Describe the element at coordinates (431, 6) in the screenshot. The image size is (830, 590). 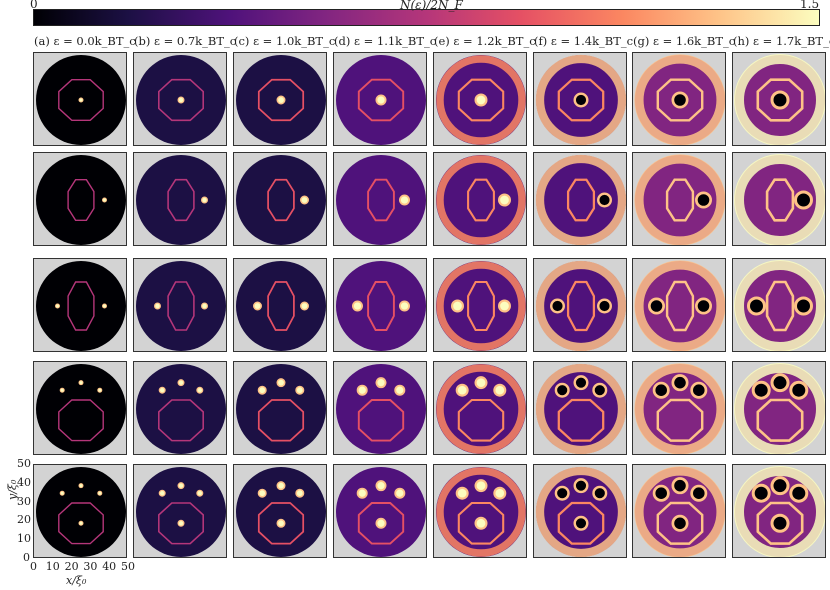
I see `colorbar-title: N(ε)/2N_F` at that location.